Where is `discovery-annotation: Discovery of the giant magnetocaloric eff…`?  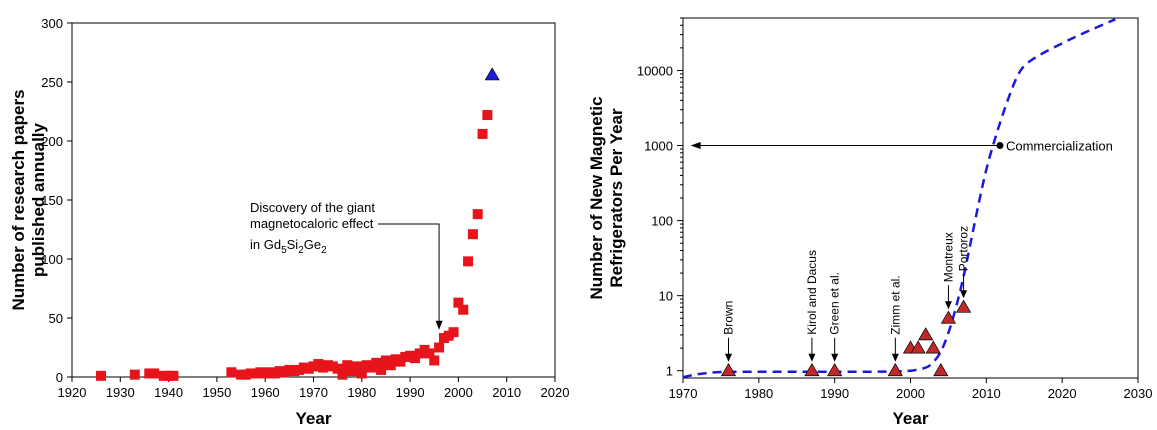
discovery-annotation: Discovery of the giant magnetocaloric eff… is located at coordinates (312, 215).